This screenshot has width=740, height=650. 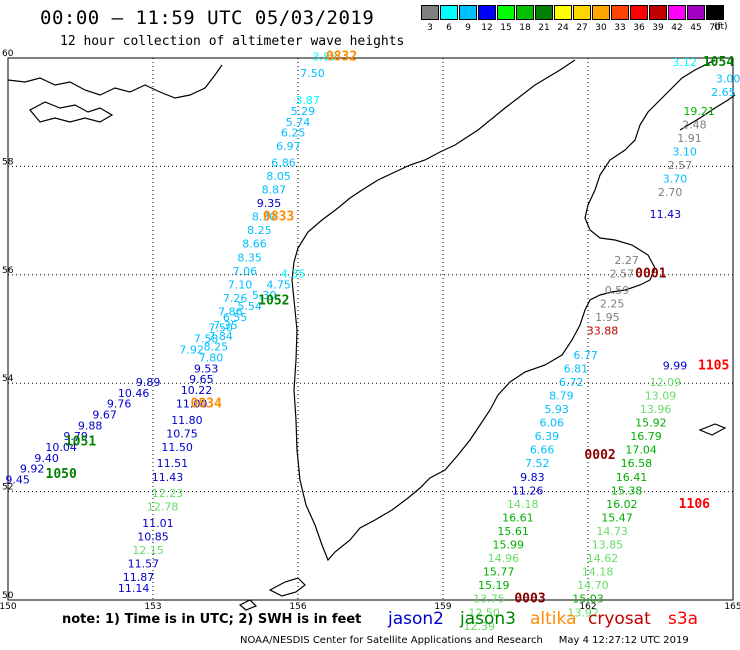 What do you see at coordinates (603, 558) in the screenshot?
I see `swh-value: 14.62` at bounding box center [603, 558].